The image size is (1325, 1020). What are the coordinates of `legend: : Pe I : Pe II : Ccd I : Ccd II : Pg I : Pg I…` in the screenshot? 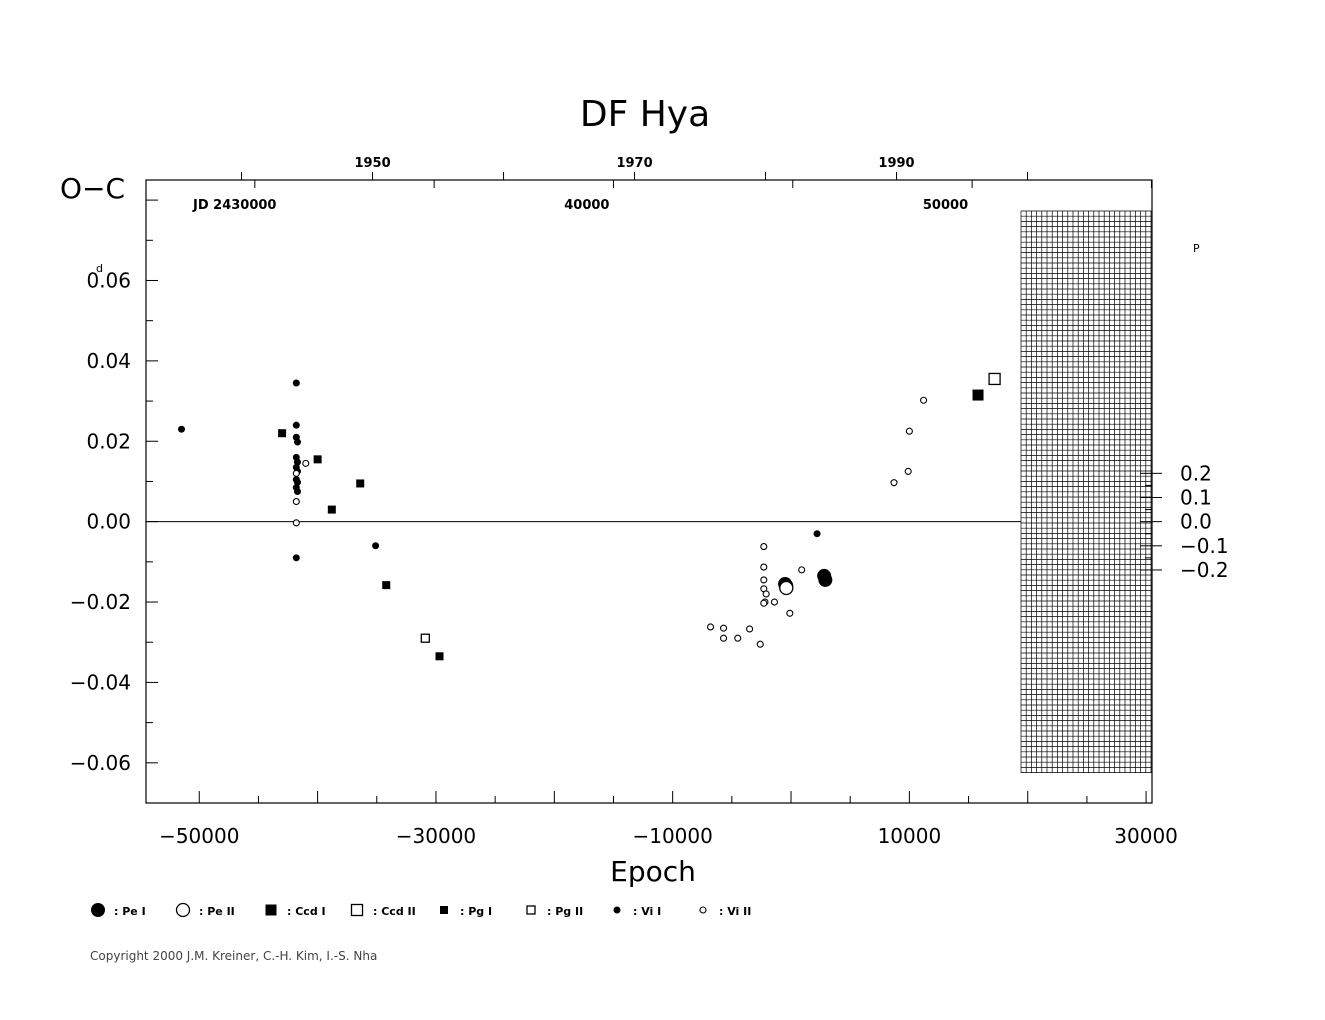 It's located at (421, 910).